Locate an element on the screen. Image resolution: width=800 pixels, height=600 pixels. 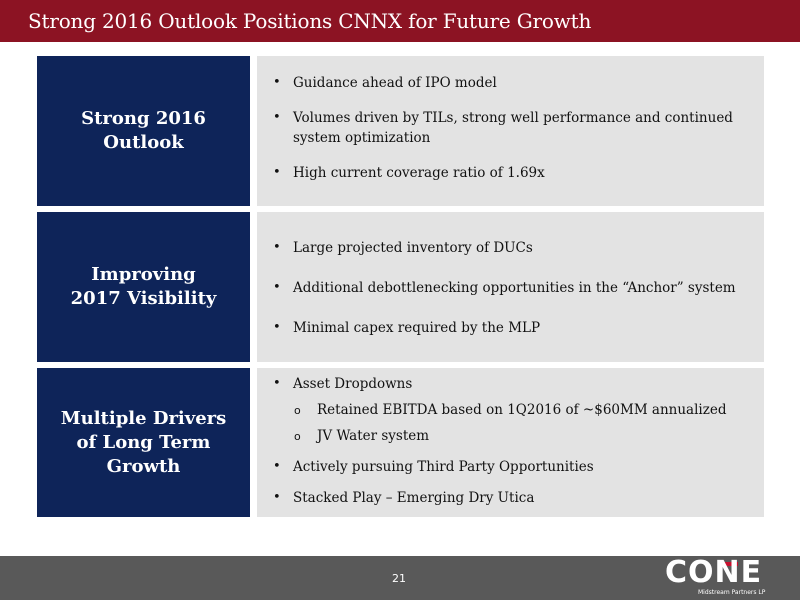
section-label-box: Multiple Drivers of Long Term Growth is located at coordinates (143, 442).